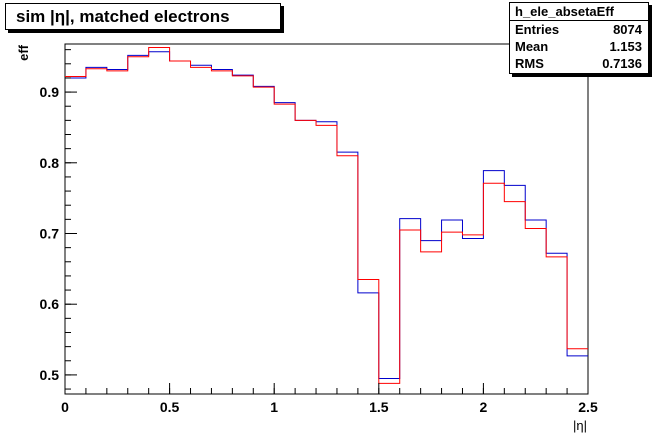  Describe the element at coordinates (622, 63) in the screenshot. I see `stats-value: 0.7136` at that location.